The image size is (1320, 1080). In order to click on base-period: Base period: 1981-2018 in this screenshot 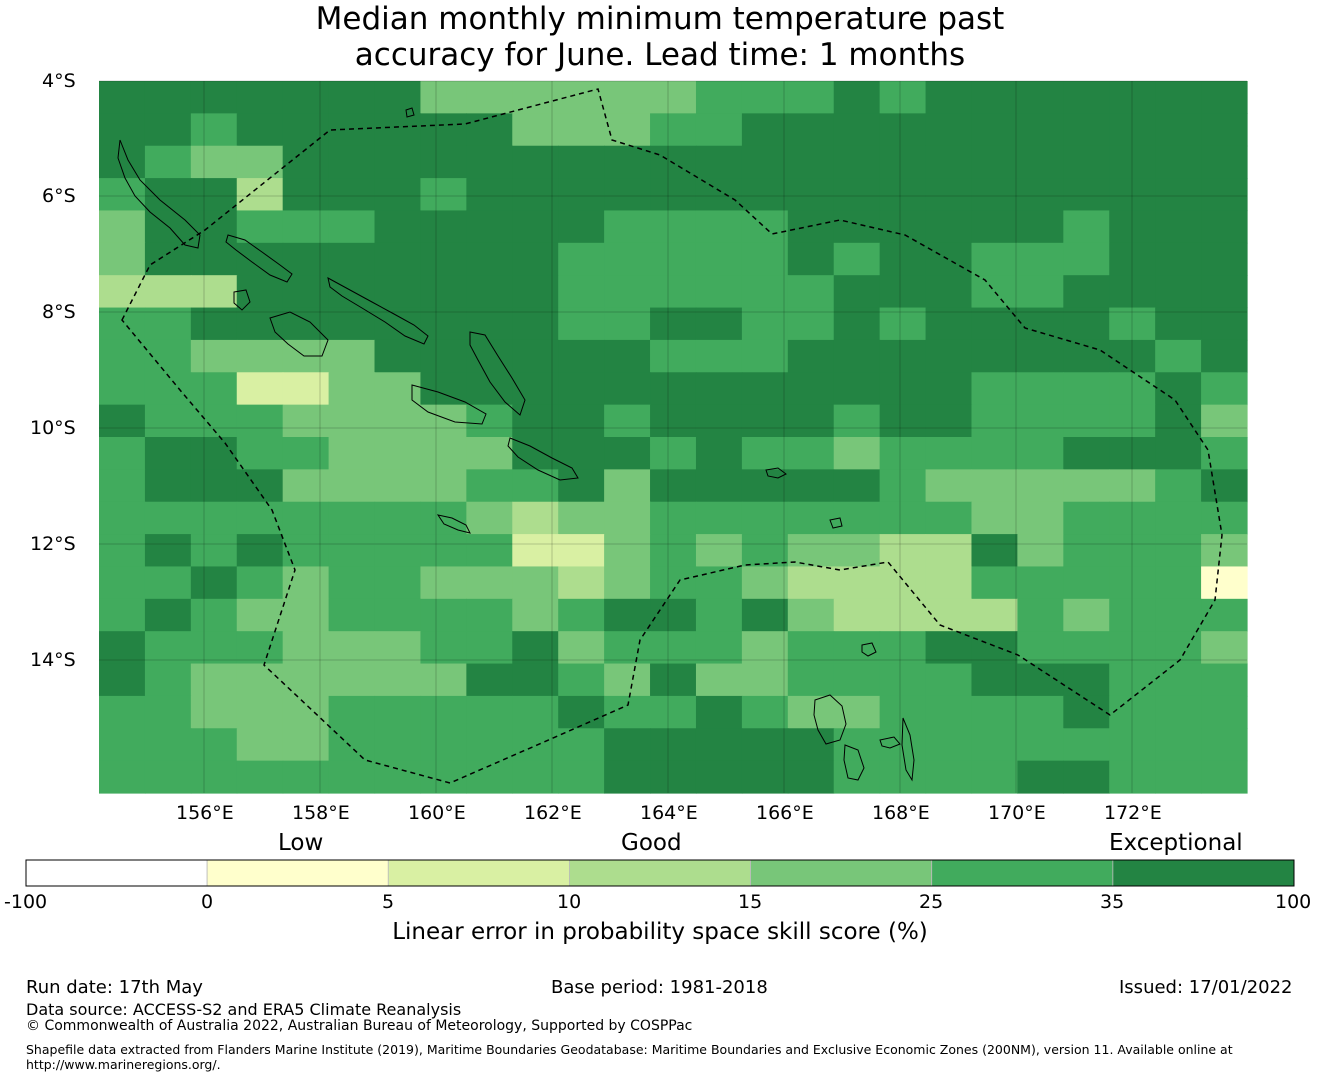, I will do `click(659, 987)`.